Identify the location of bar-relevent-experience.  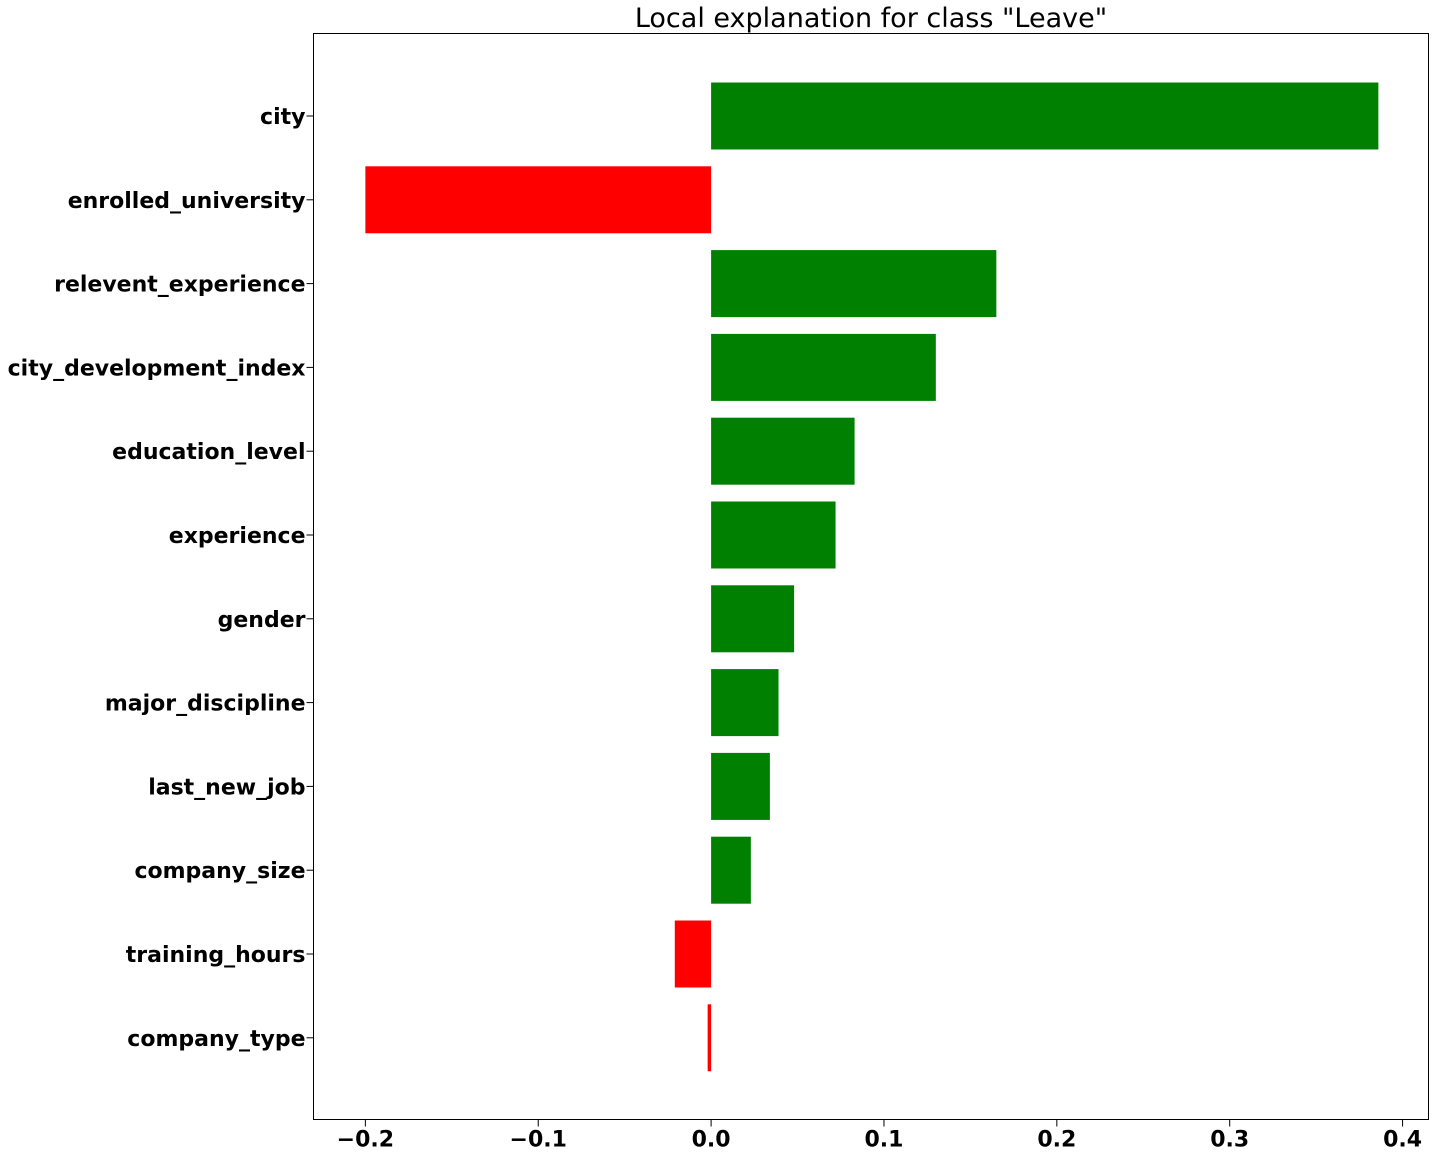
(854, 284).